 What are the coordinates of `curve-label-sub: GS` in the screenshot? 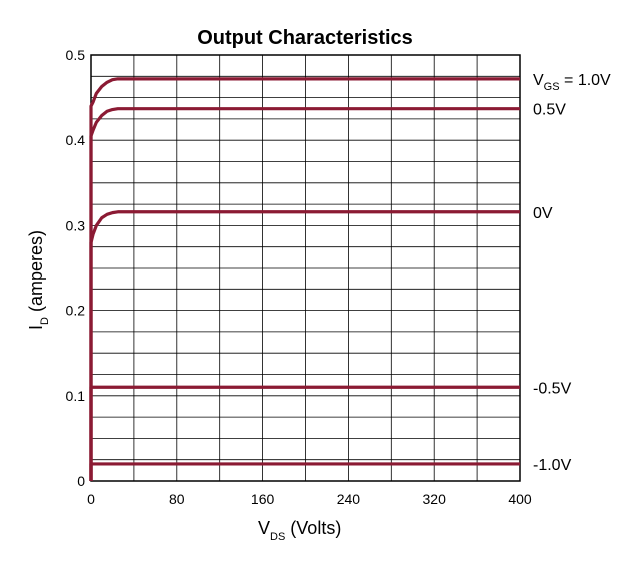 It's located at (552, 87).